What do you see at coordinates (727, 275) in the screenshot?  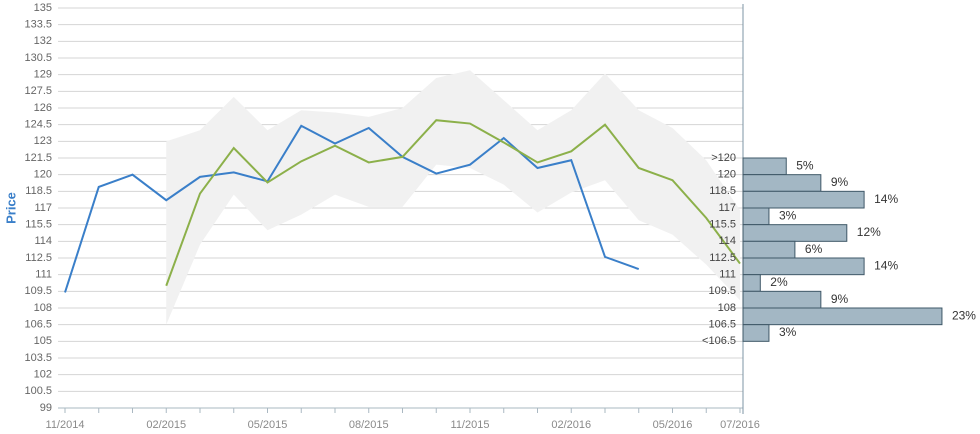 I see `bin-label: 111` at bounding box center [727, 275].